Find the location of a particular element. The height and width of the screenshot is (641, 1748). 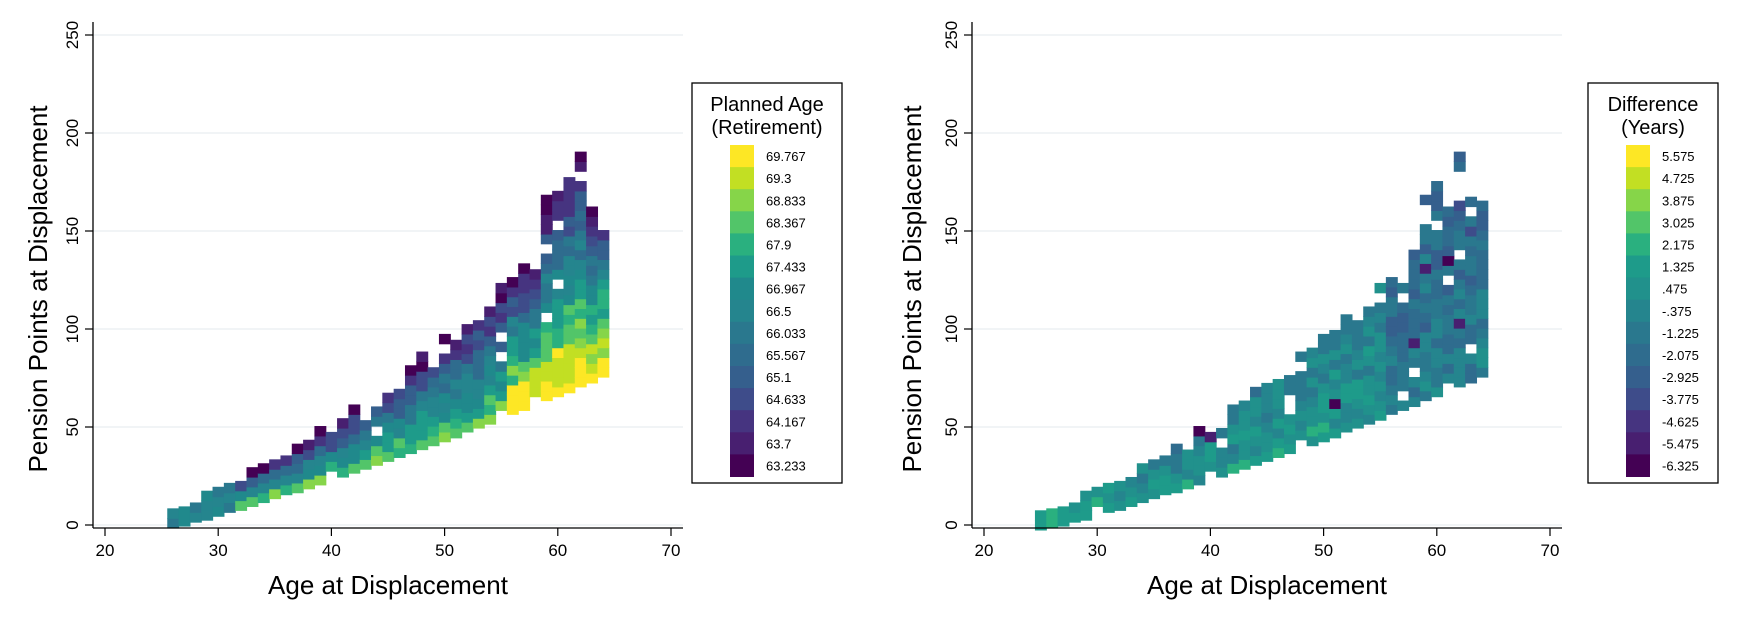

x-tick-label: 70 is located at coordinates (1550, 550).